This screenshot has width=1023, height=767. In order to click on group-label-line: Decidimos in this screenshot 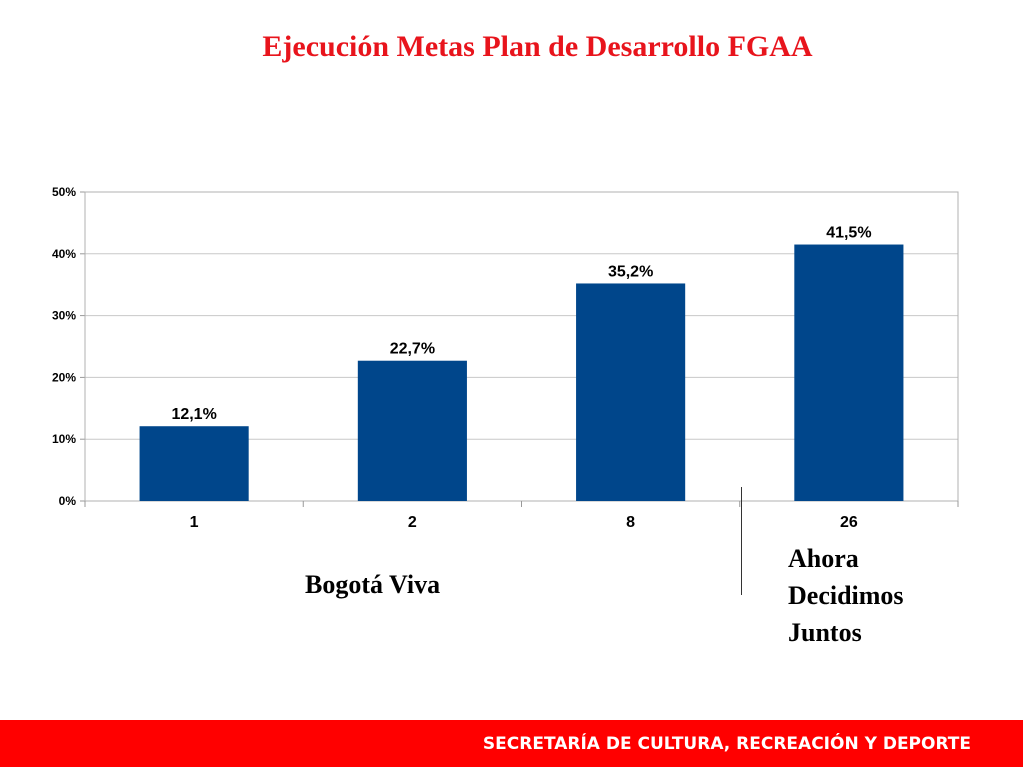, I will do `click(846, 595)`.